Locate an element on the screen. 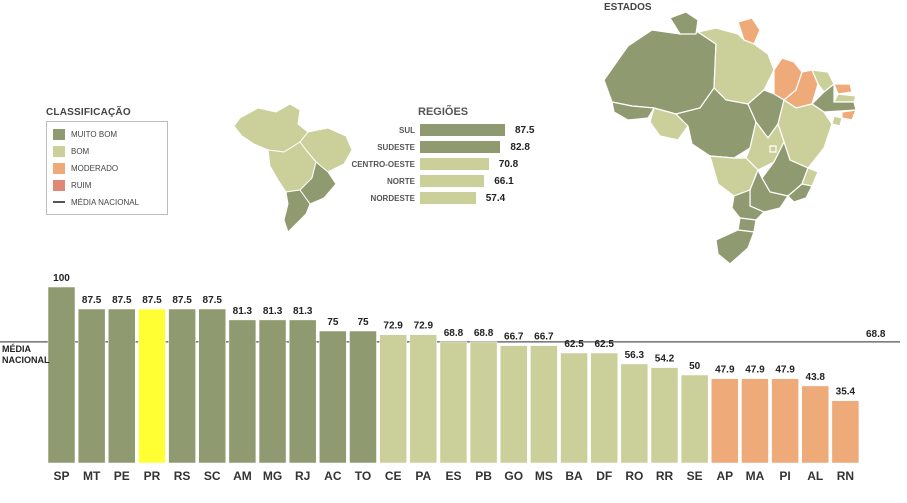 This screenshot has width=907, height=503. bar-to is located at coordinates (363, 397).